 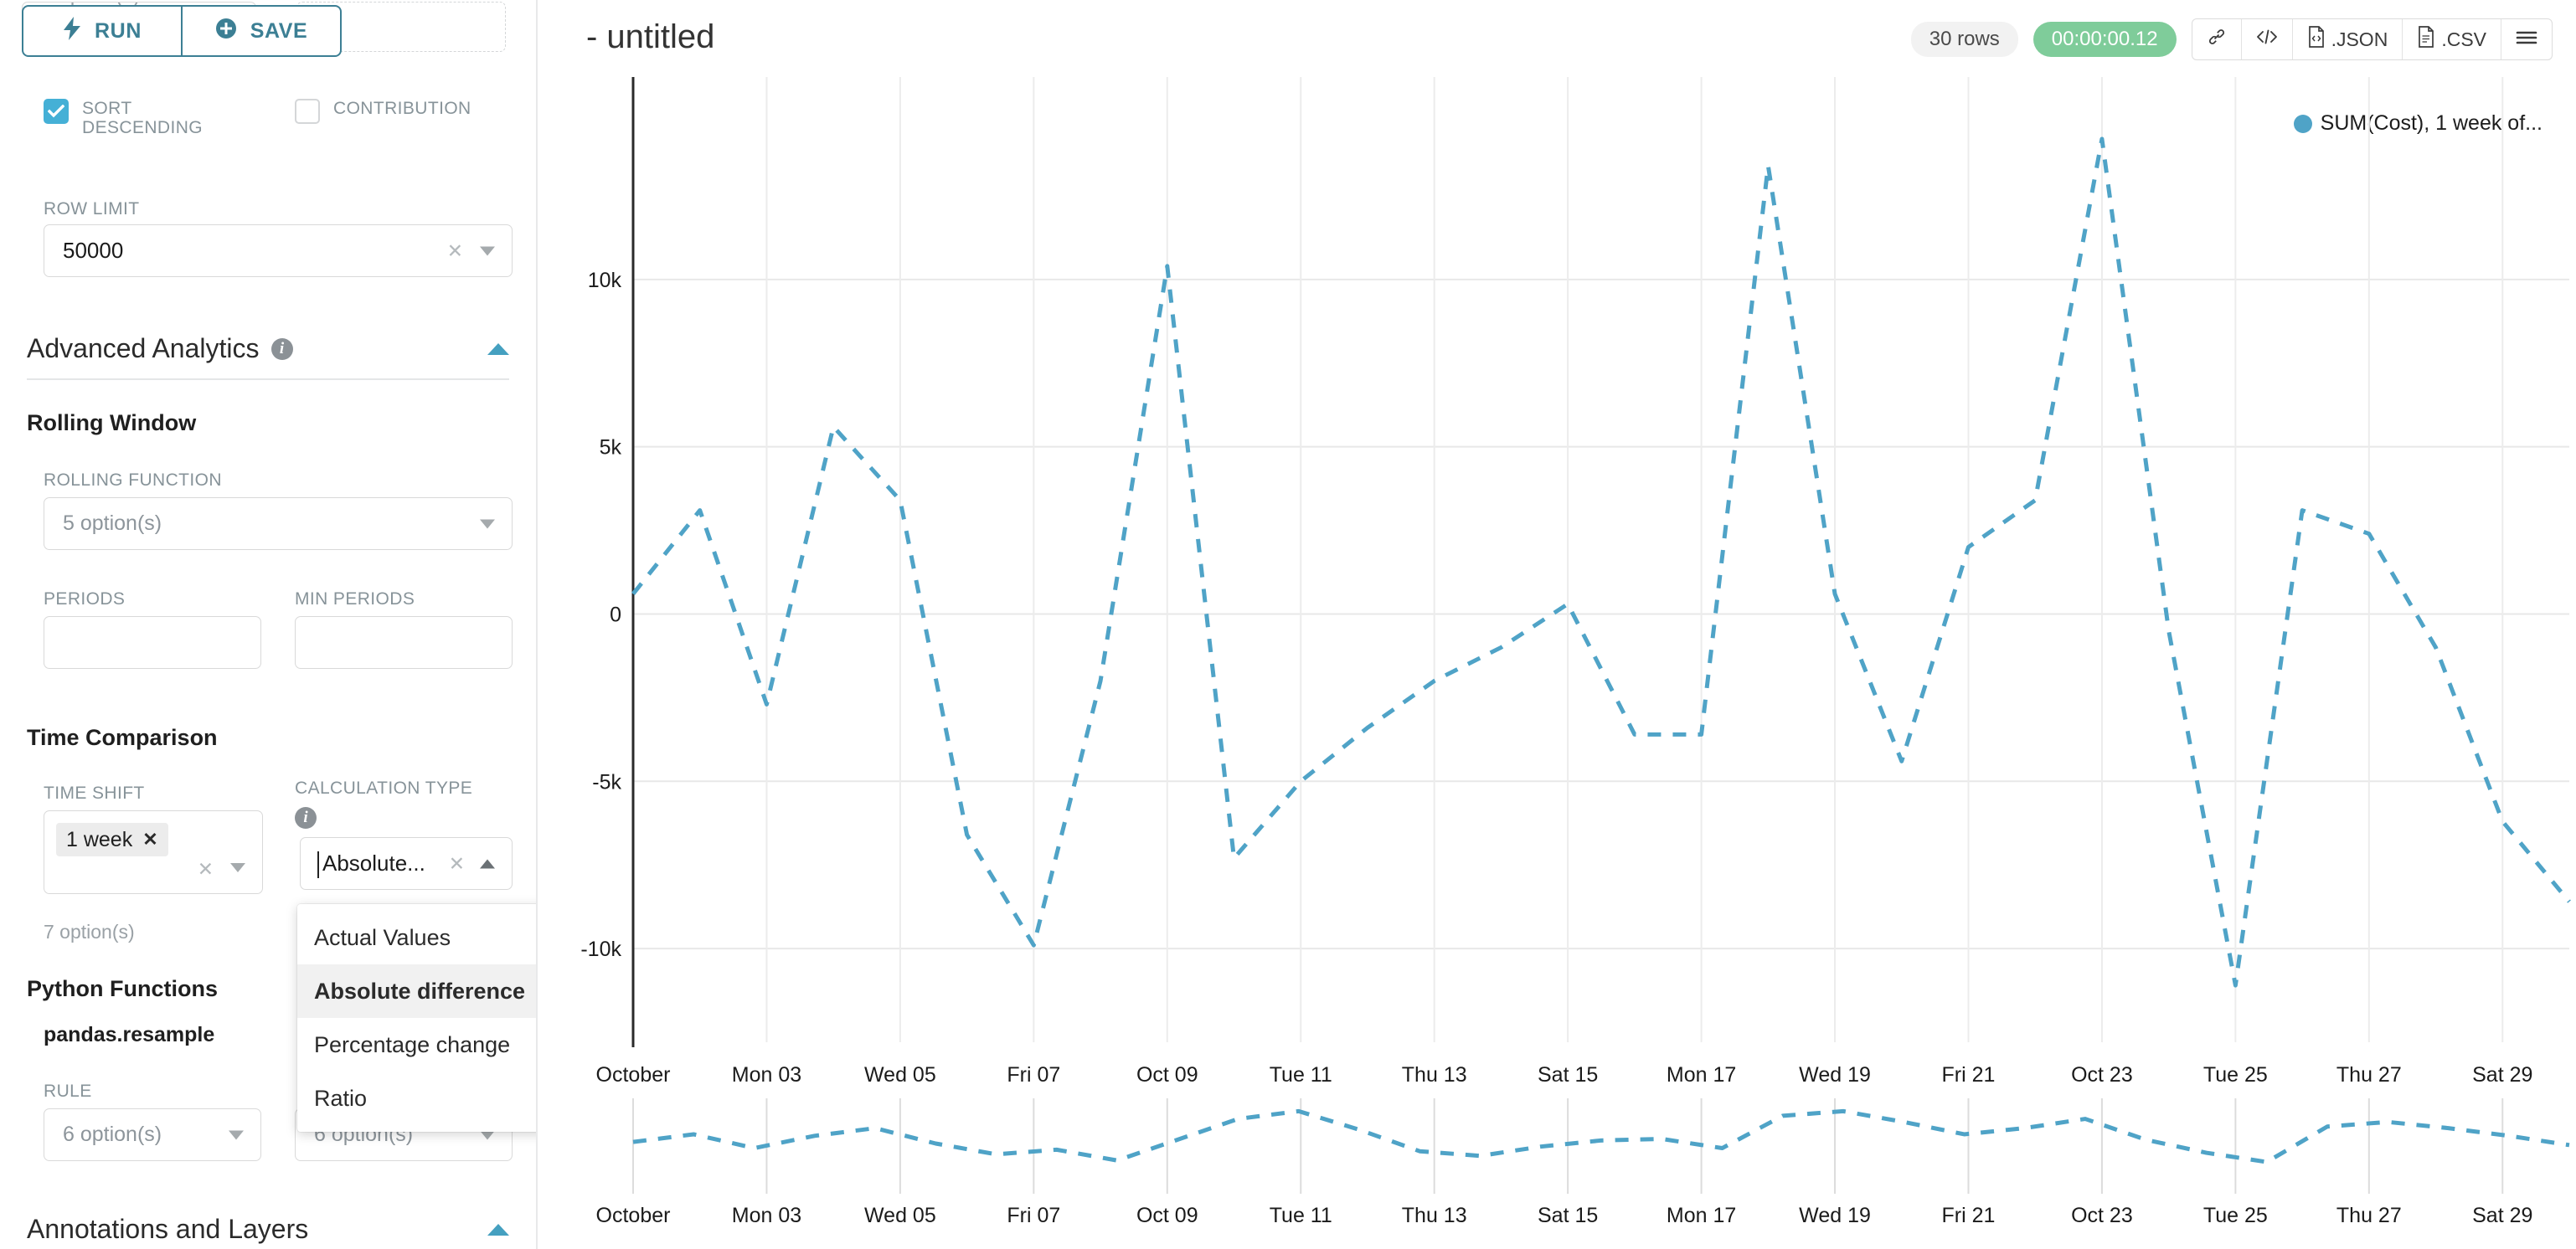 What do you see at coordinates (416, 937) in the screenshot?
I see `dropdown-option-actual-values: Actual Values` at bounding box center [416, 937].